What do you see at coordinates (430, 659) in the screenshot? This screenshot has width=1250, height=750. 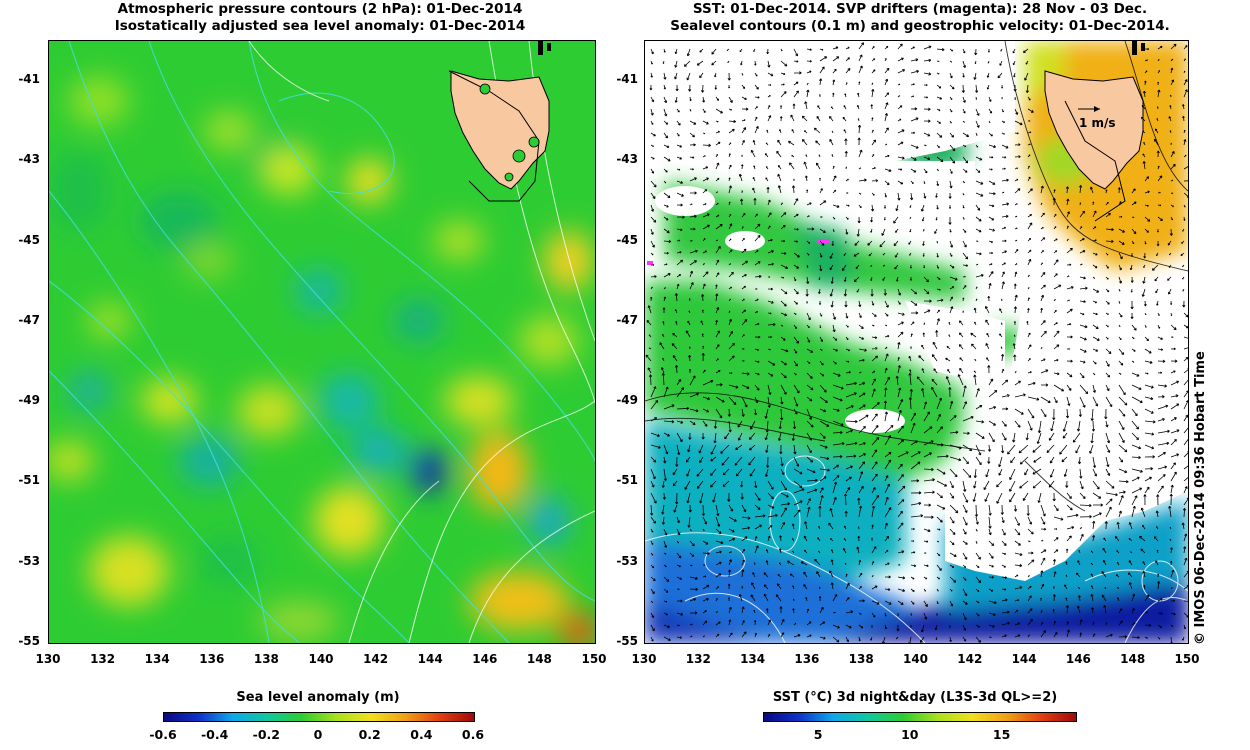 I see `x-tick-left: 144` at bounding box center [430, 659].